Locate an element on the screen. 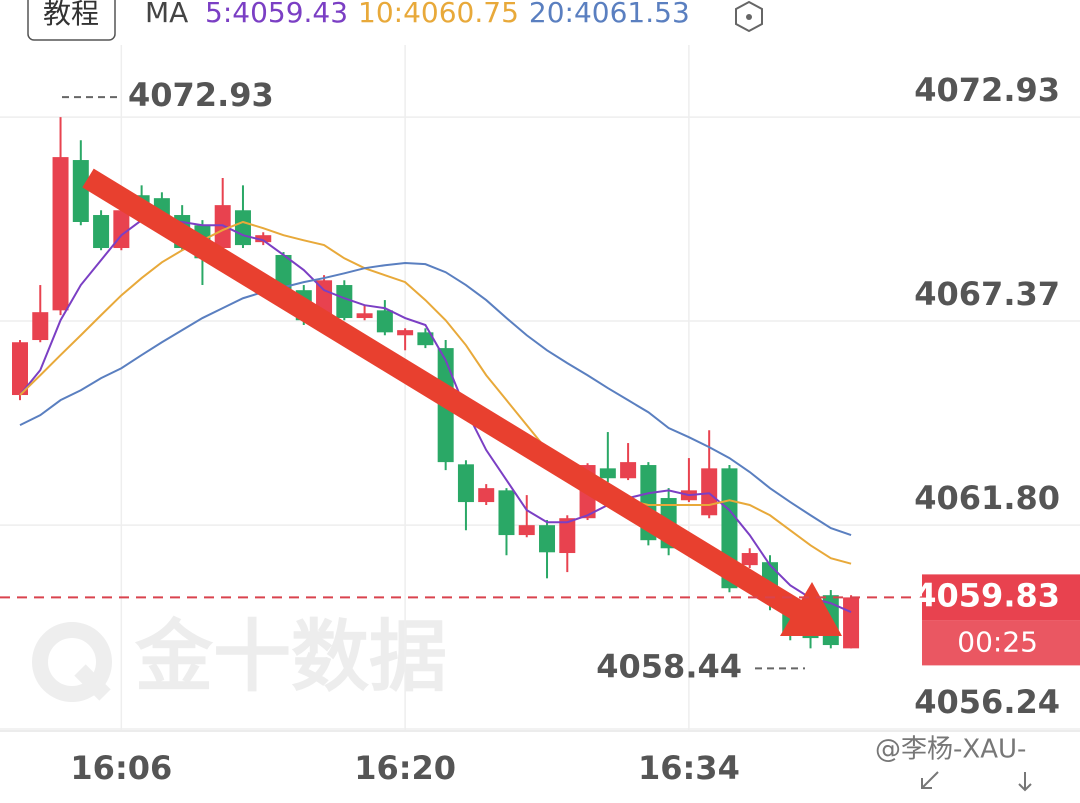 The width and height of the screenshot is (1080, 803). credit: @李杨-XAU- is located at coordinates (950, 750).